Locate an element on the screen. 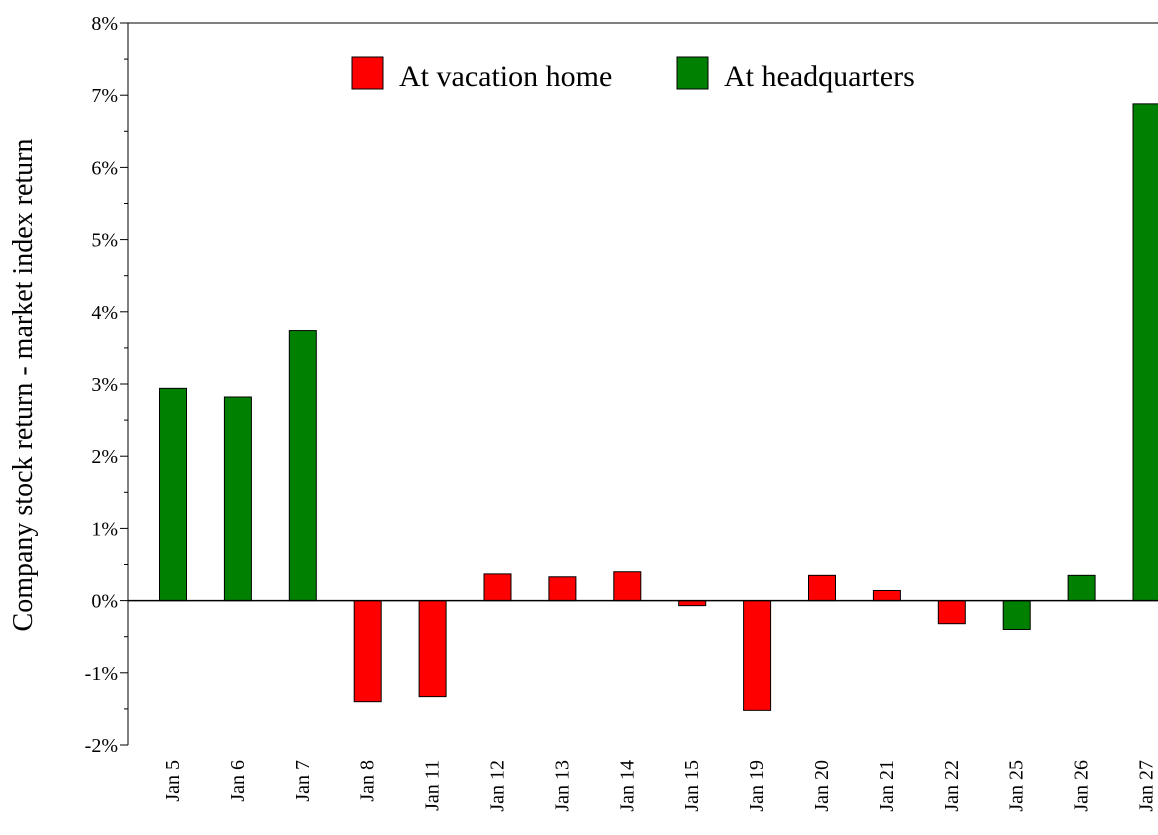 This screenshot has width=1158, height=835. x-tick-label: Jan 20 is located at coordinates (822, 786).